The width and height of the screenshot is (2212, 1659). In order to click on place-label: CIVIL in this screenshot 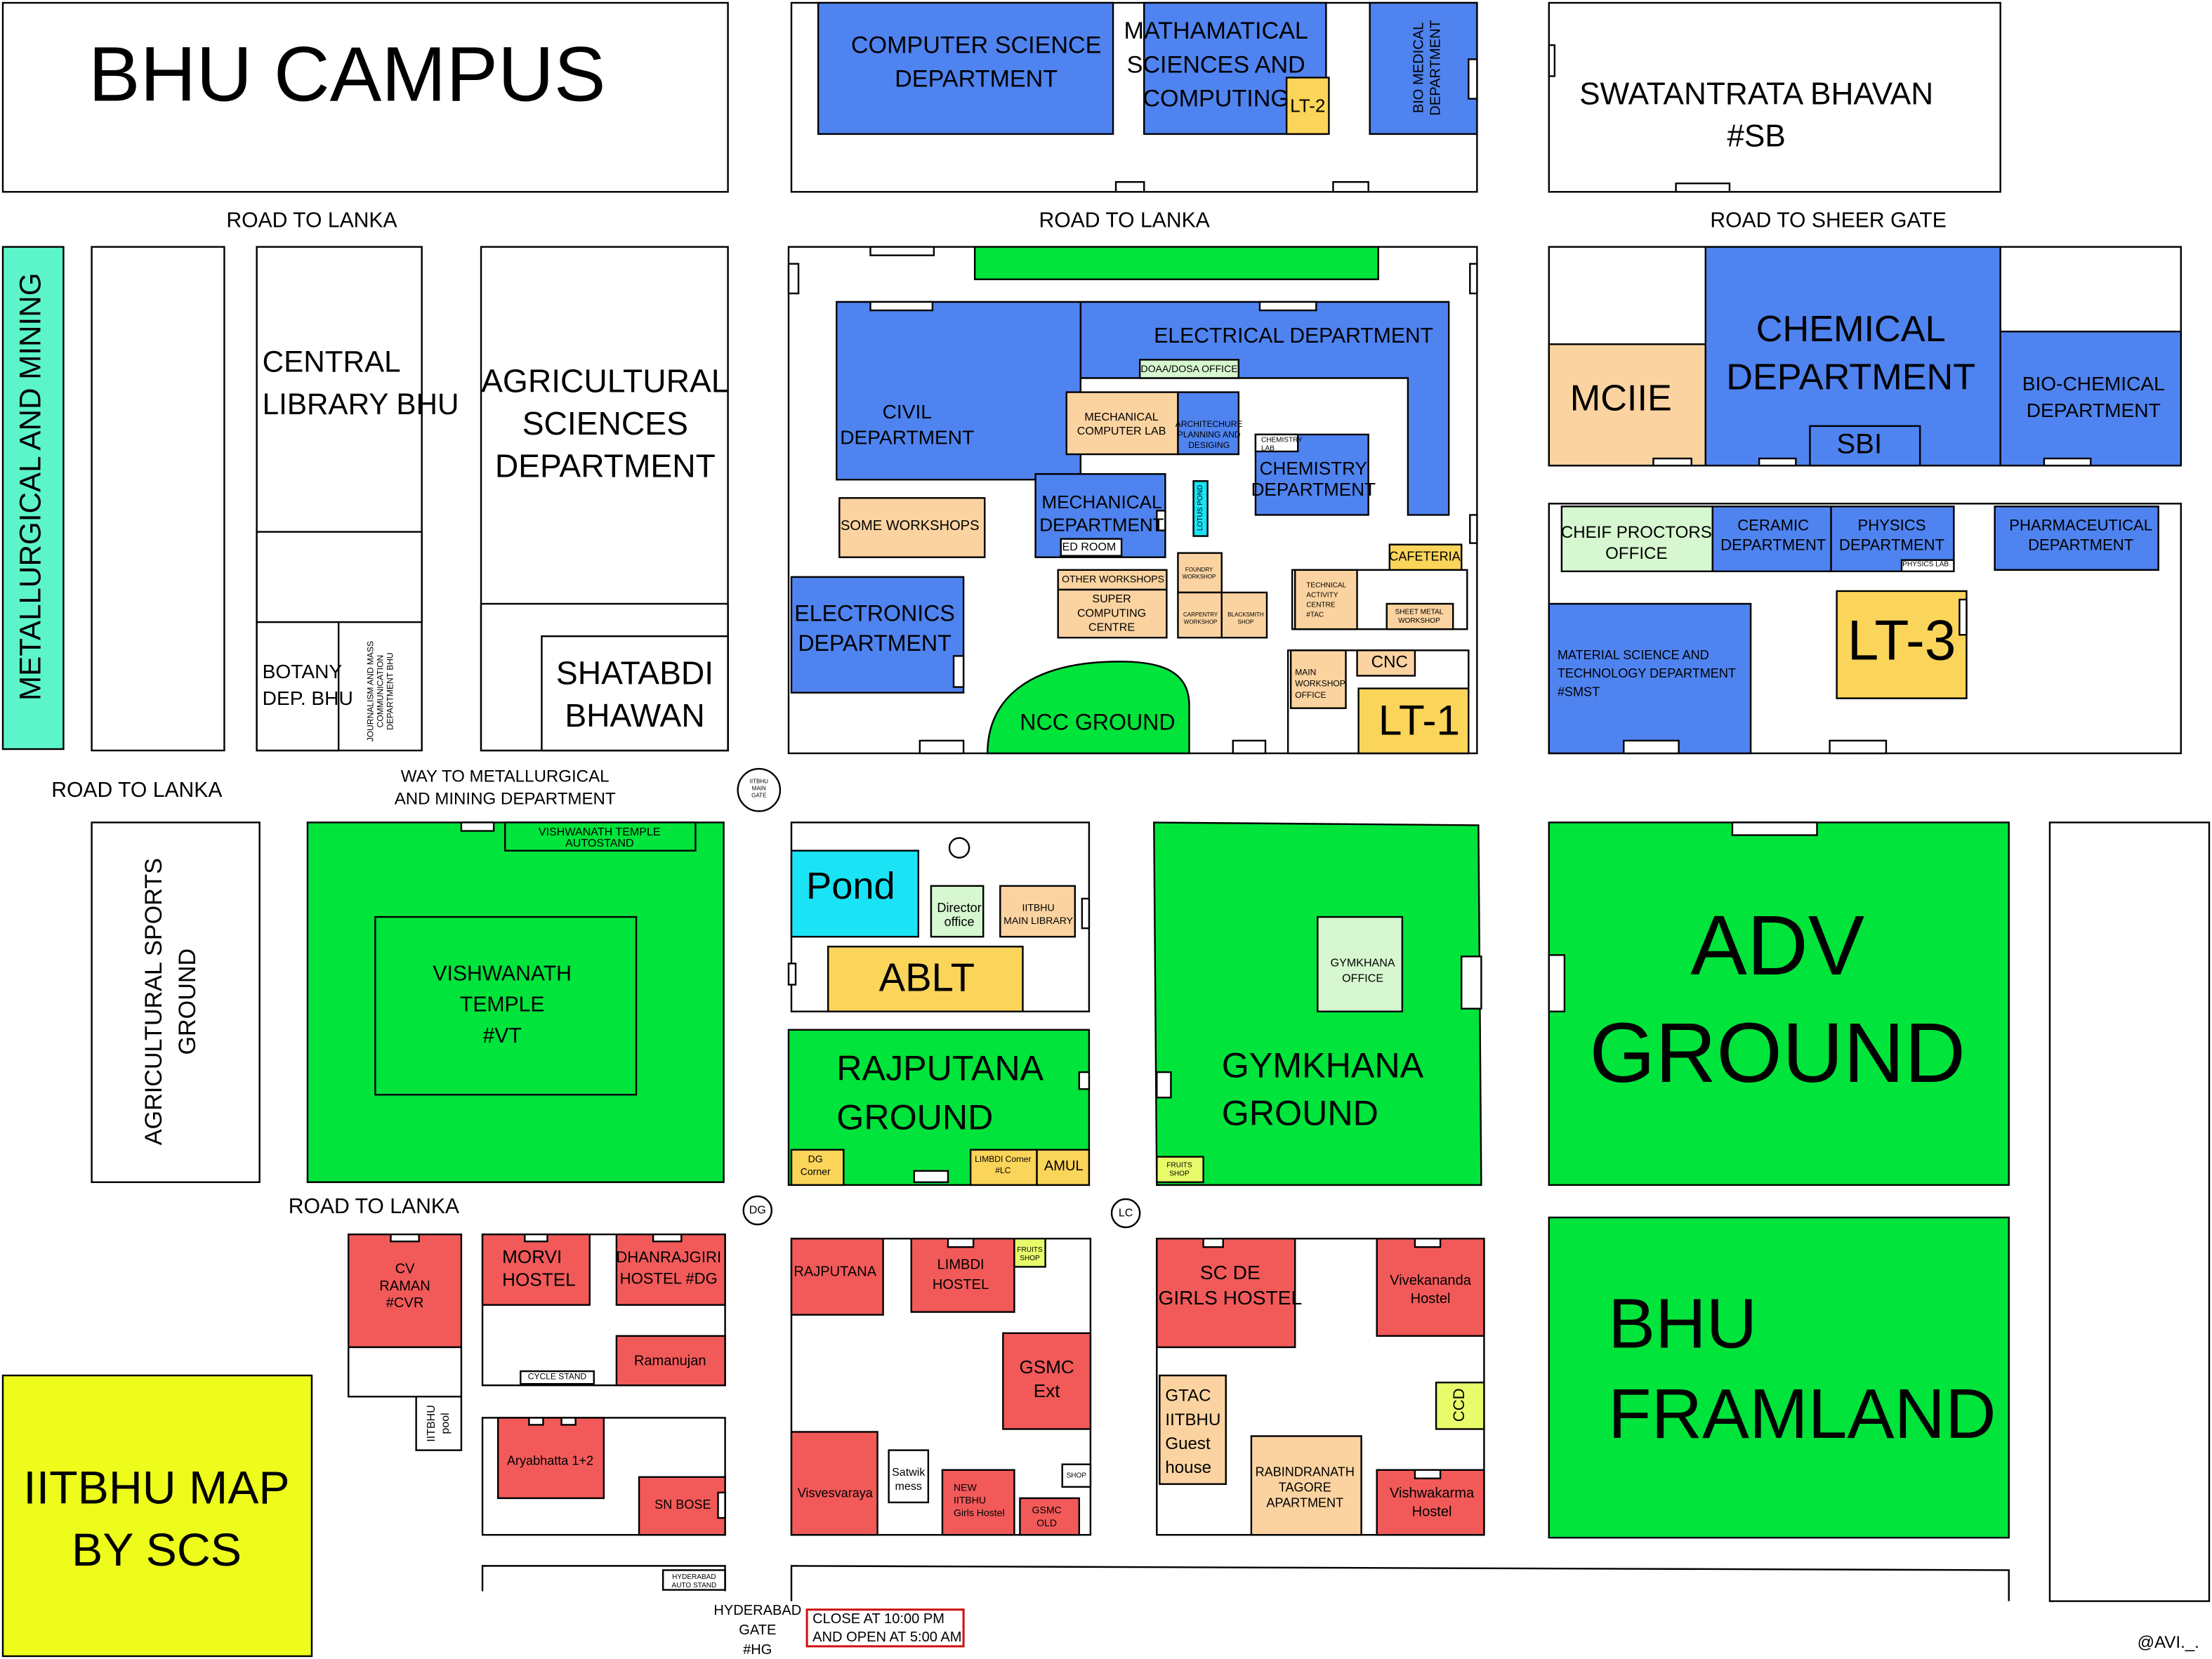, I will do `click(907, 412)`.